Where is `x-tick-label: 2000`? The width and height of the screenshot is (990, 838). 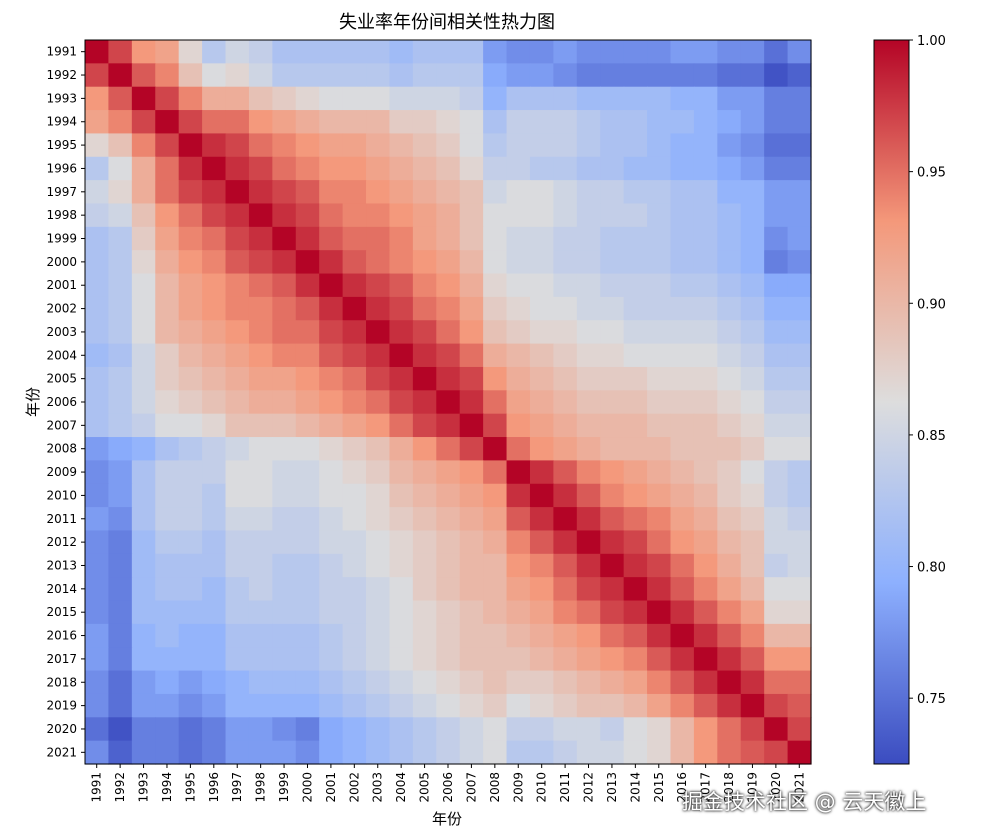 x-tick-label: 2000 is located at coordinates (307, 787).